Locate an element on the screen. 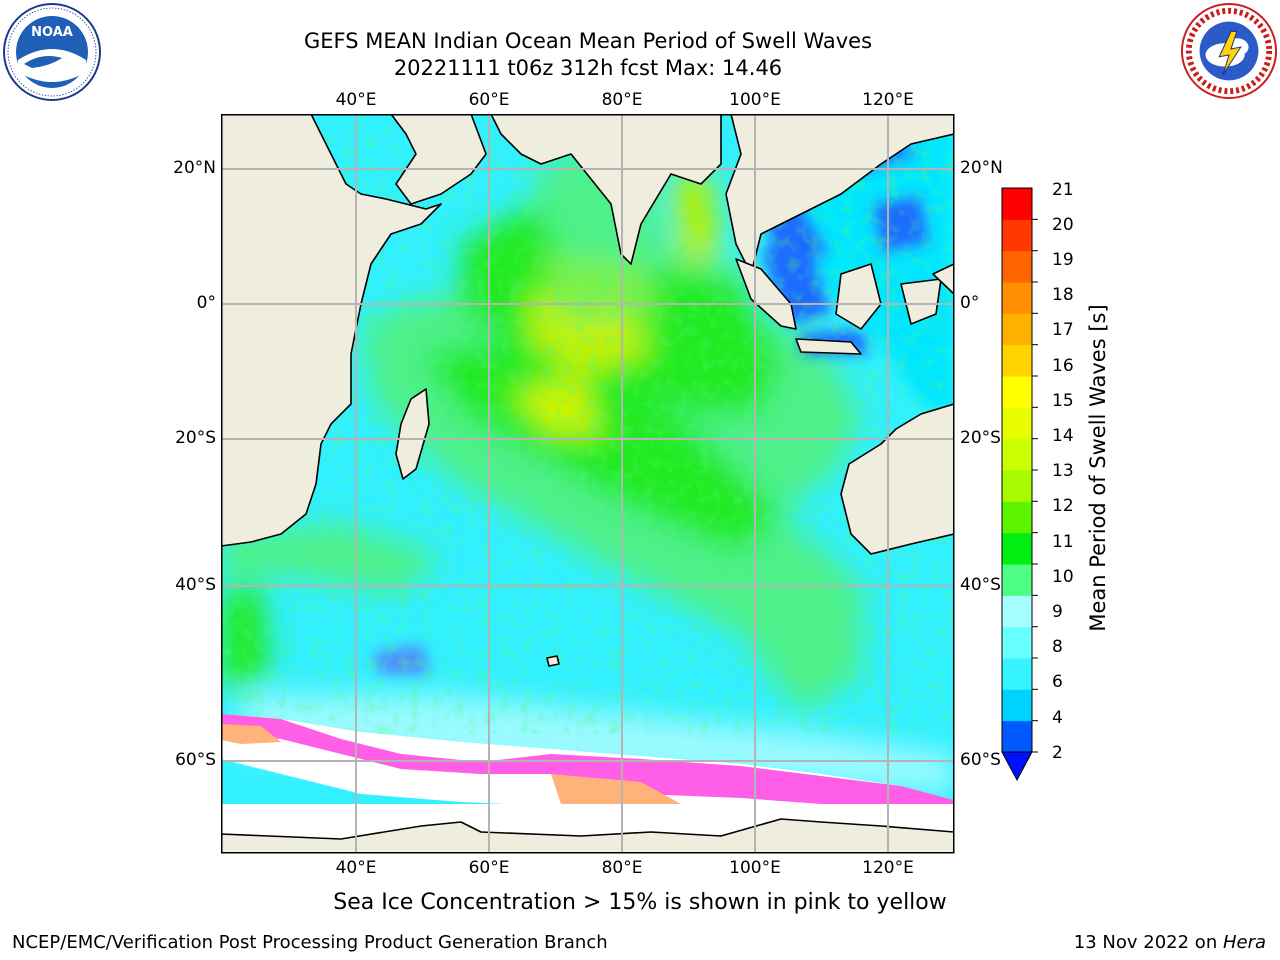  colorbar-tick-10: 10 is located at coordinates (1063, 577).